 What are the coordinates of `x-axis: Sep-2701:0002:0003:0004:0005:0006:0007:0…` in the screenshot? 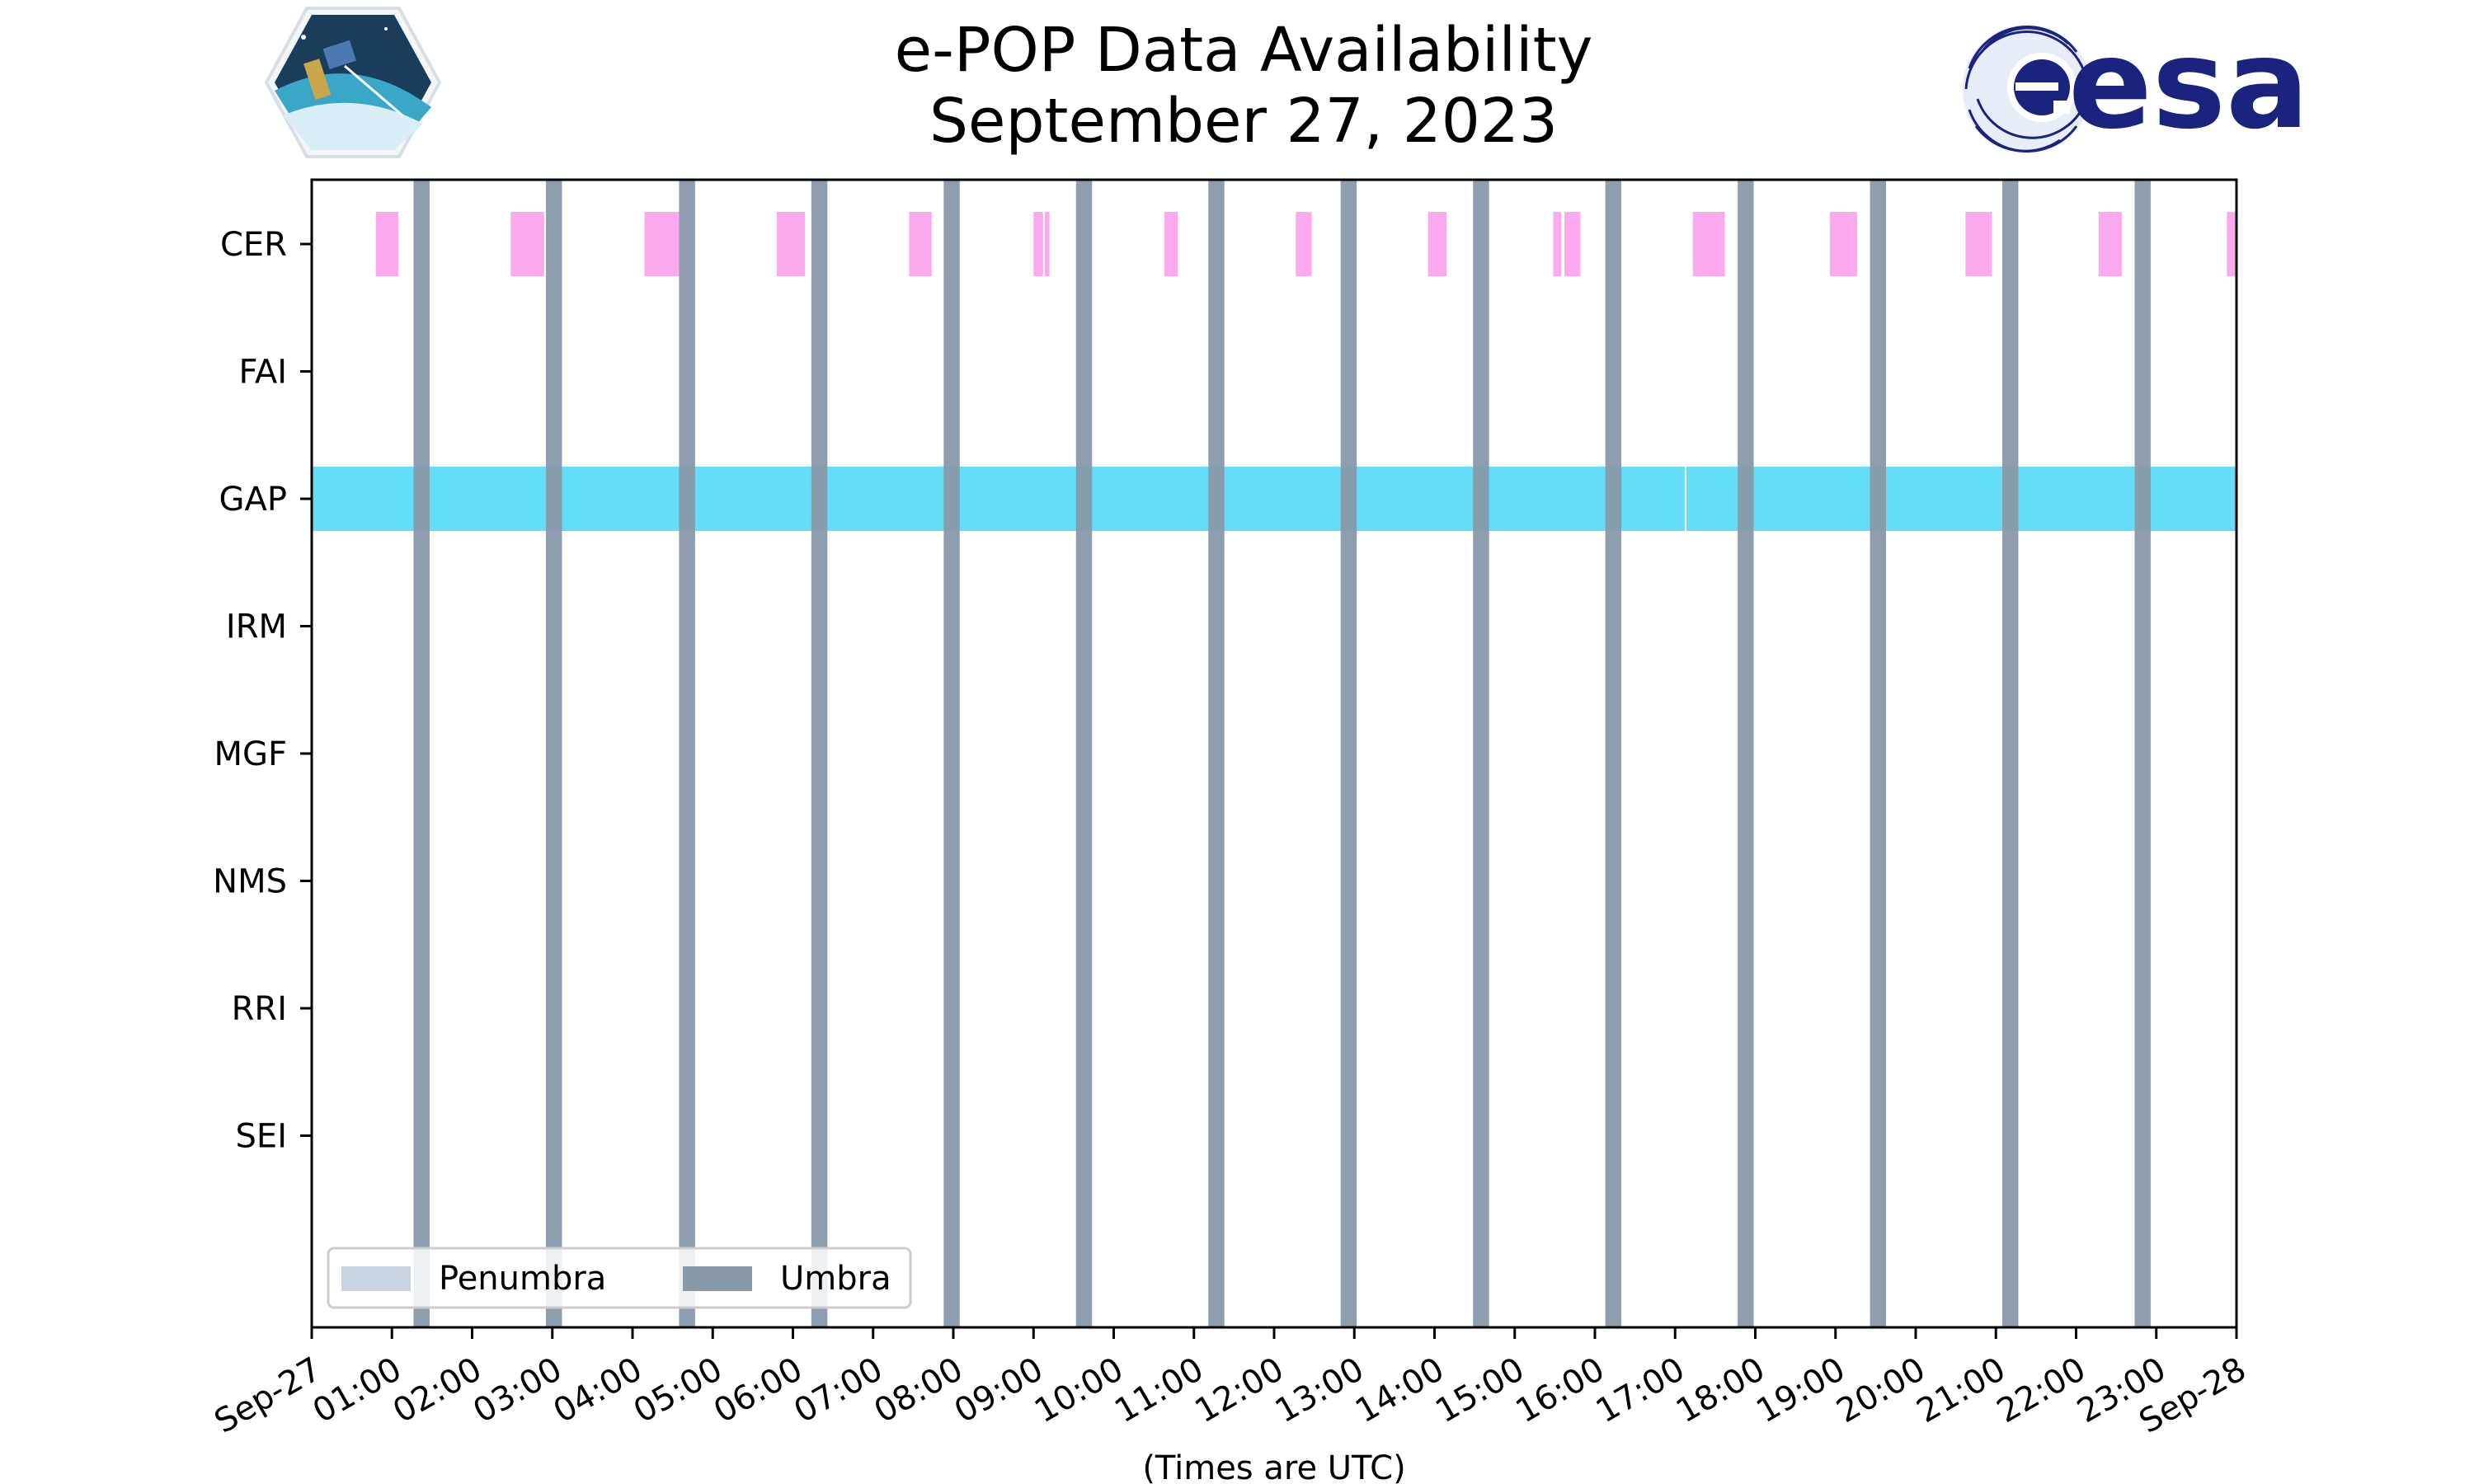 It's located at (1230, 1384).